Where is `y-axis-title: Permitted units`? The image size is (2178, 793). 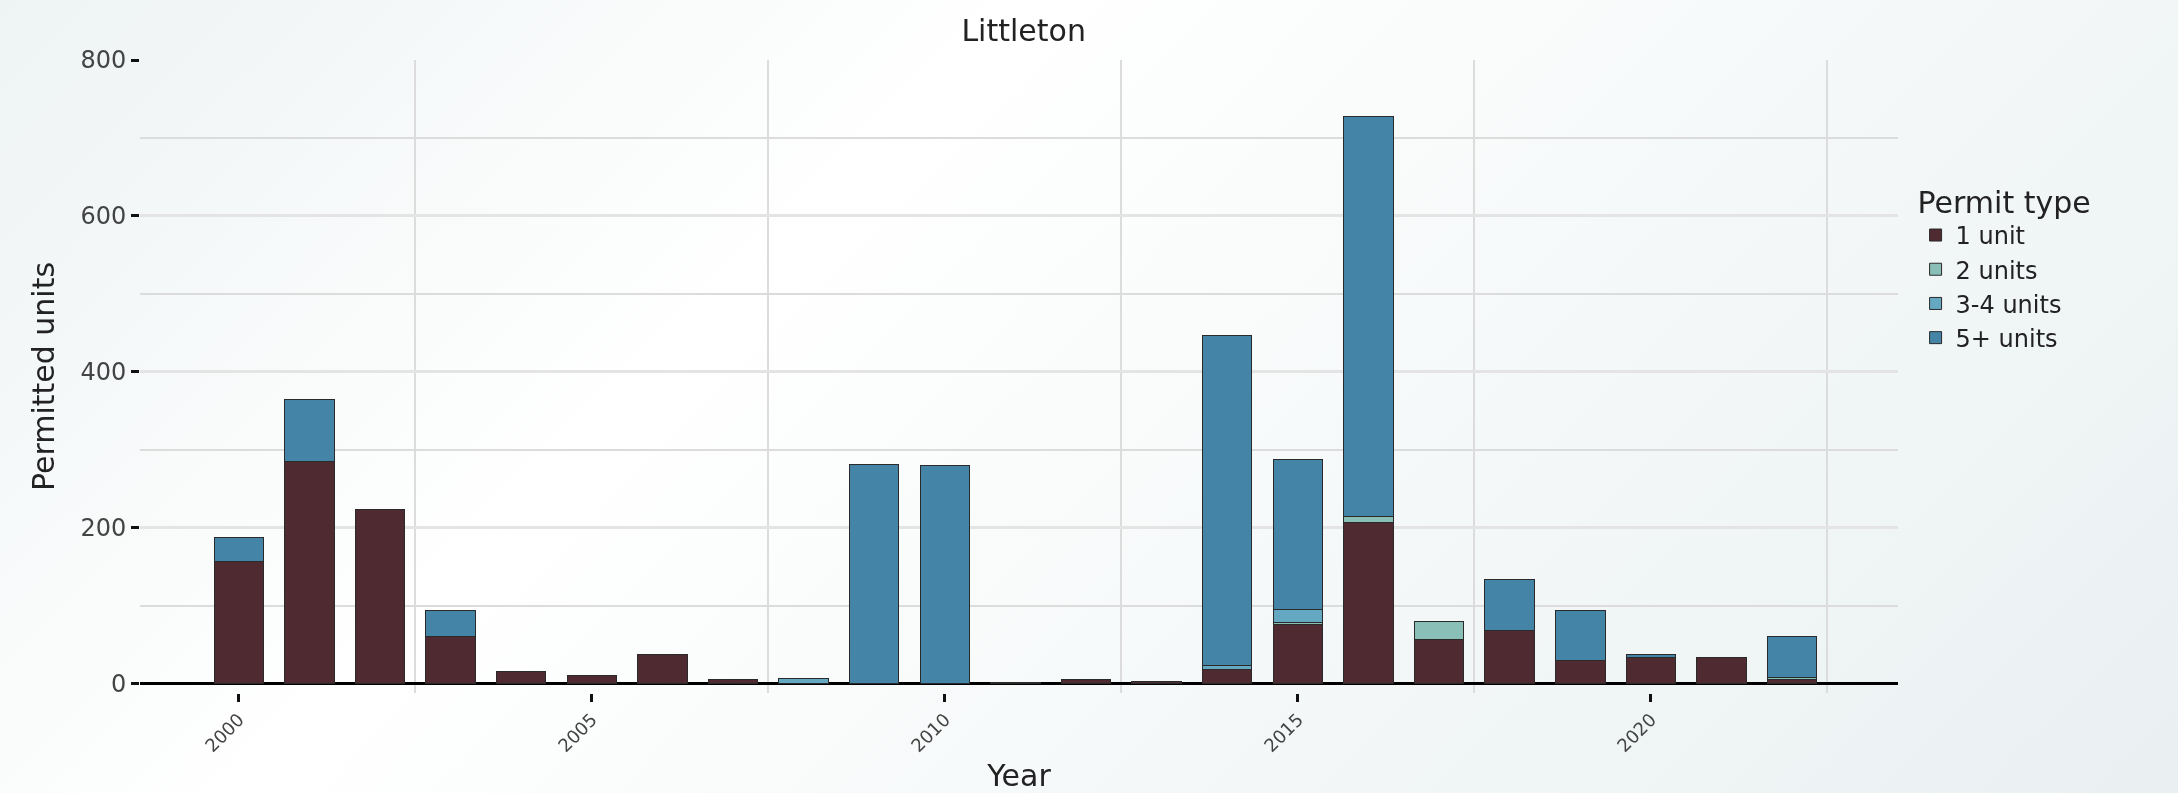 y-axis-title: Permitted units is located at coordinates (44, 376).